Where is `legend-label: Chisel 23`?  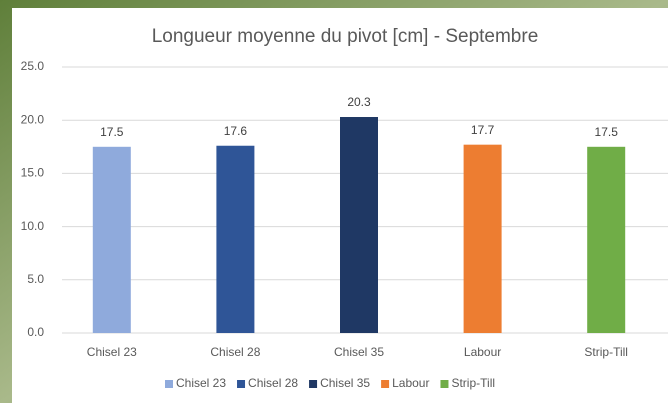
legend-label: Chisel 23 is located at coordinates (201, 383).